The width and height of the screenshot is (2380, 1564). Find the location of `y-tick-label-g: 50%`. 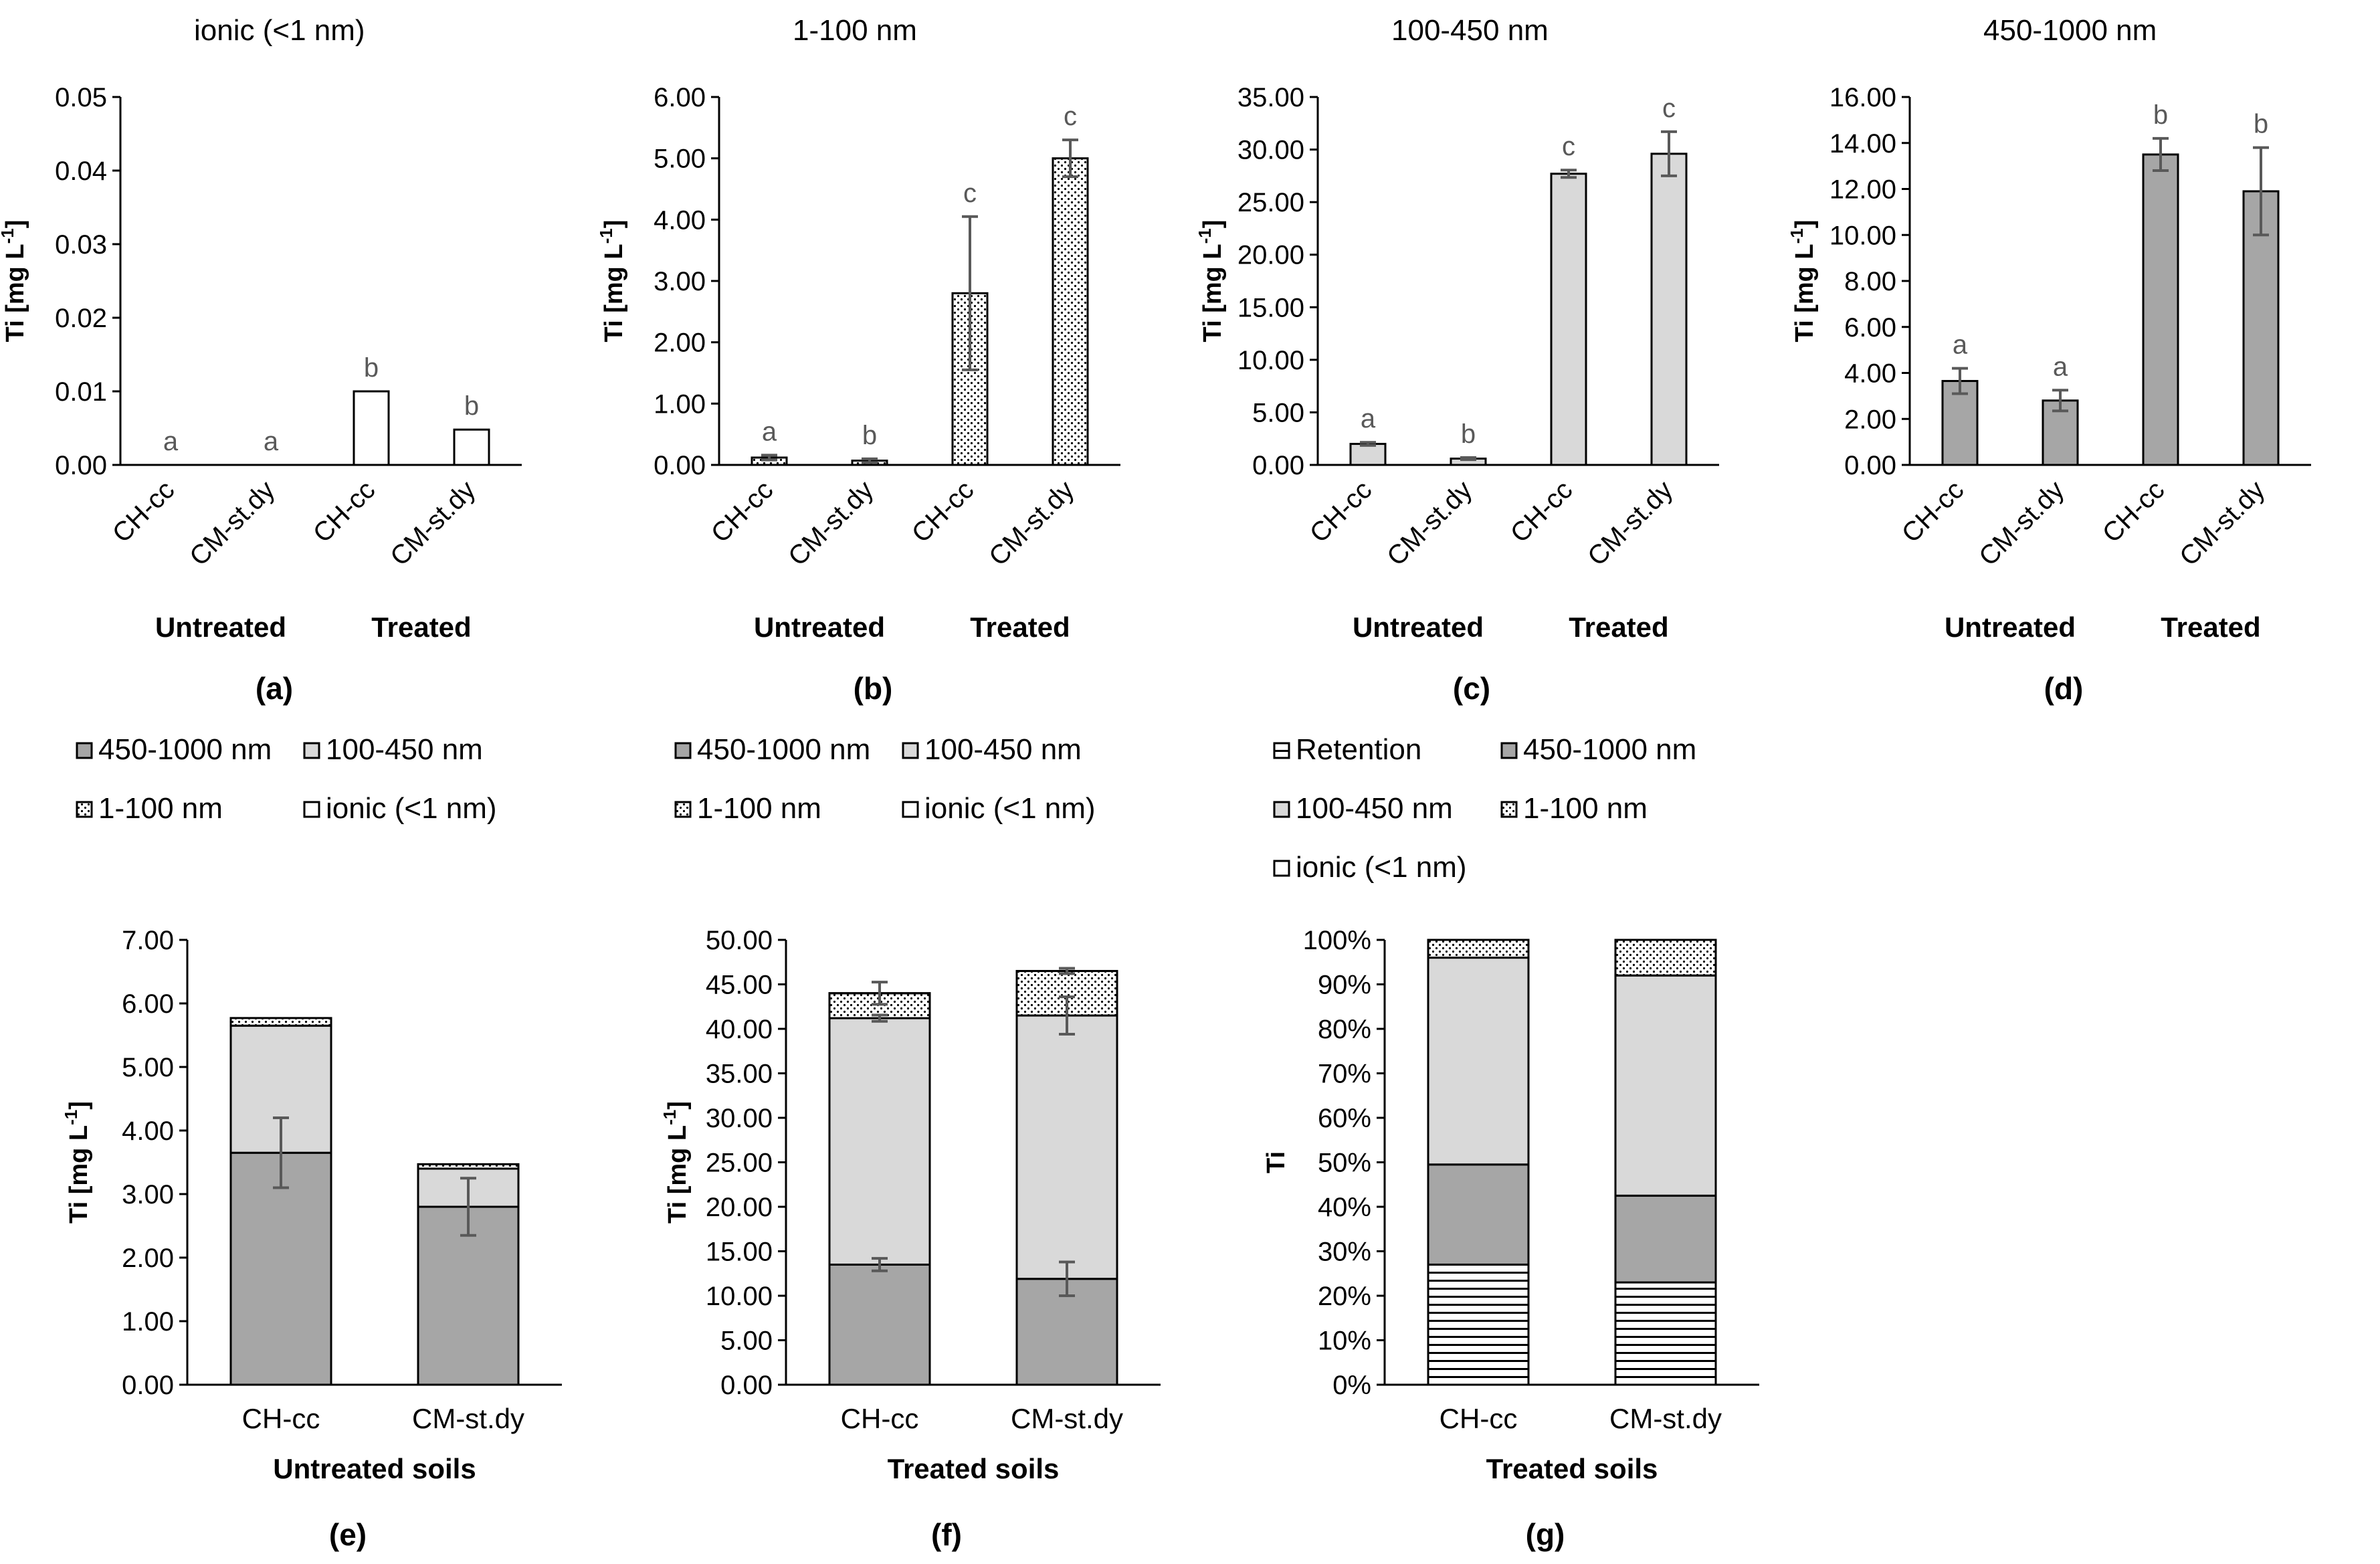

y-tick-label-g: 50% is located at coordinates (1344, 1163).